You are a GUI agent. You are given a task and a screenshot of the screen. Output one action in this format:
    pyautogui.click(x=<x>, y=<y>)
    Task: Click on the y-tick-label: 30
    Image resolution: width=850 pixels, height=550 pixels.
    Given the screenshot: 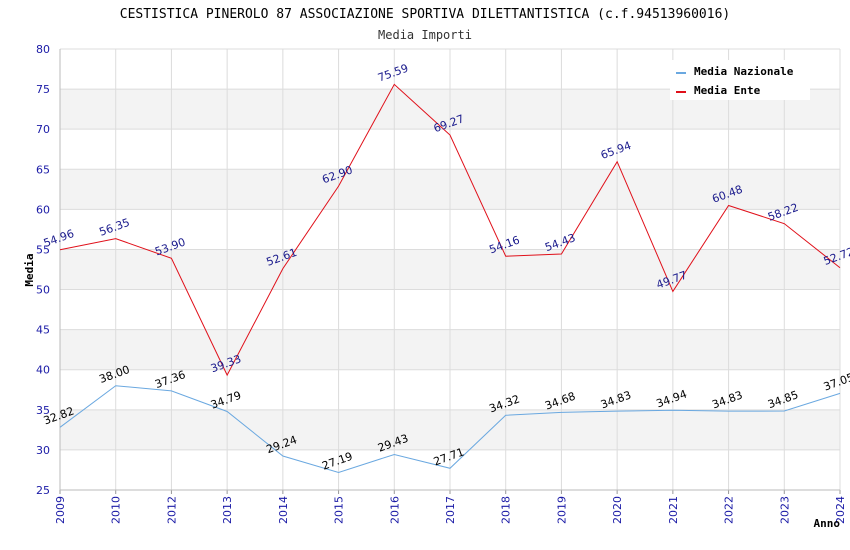 What is the action you would take?
    pyautogui.click(x=43, y=450)
    